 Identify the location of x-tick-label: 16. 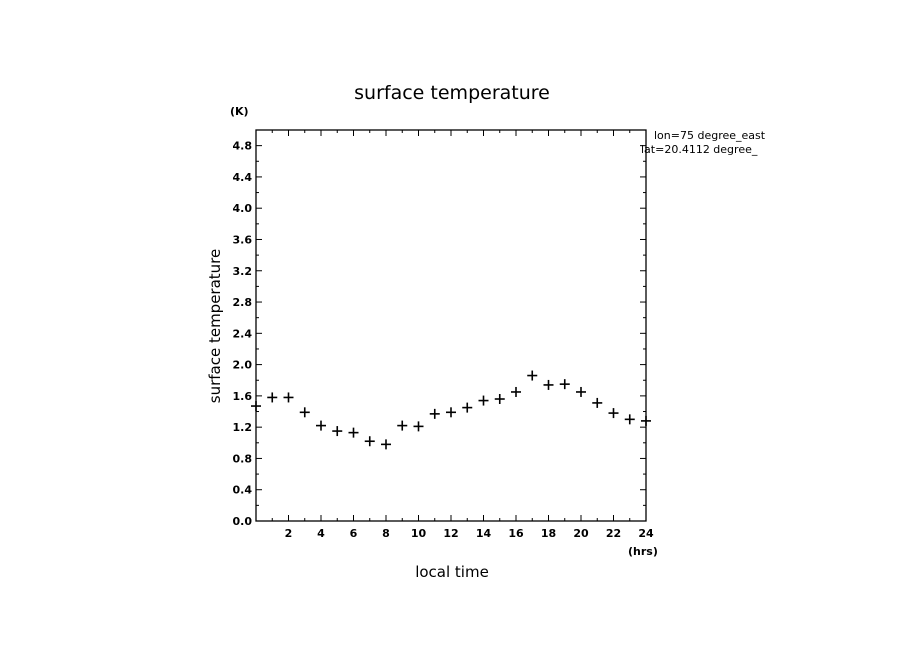
(516, 533).